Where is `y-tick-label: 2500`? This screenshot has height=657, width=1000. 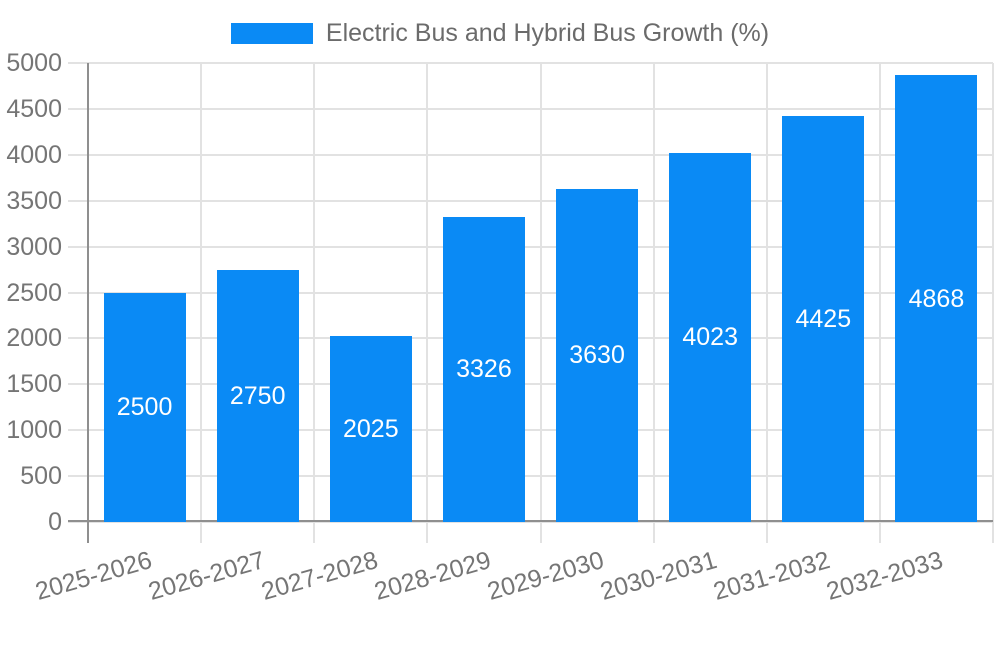 y-tick-label: 2500 is located at coordinates (34, 292).